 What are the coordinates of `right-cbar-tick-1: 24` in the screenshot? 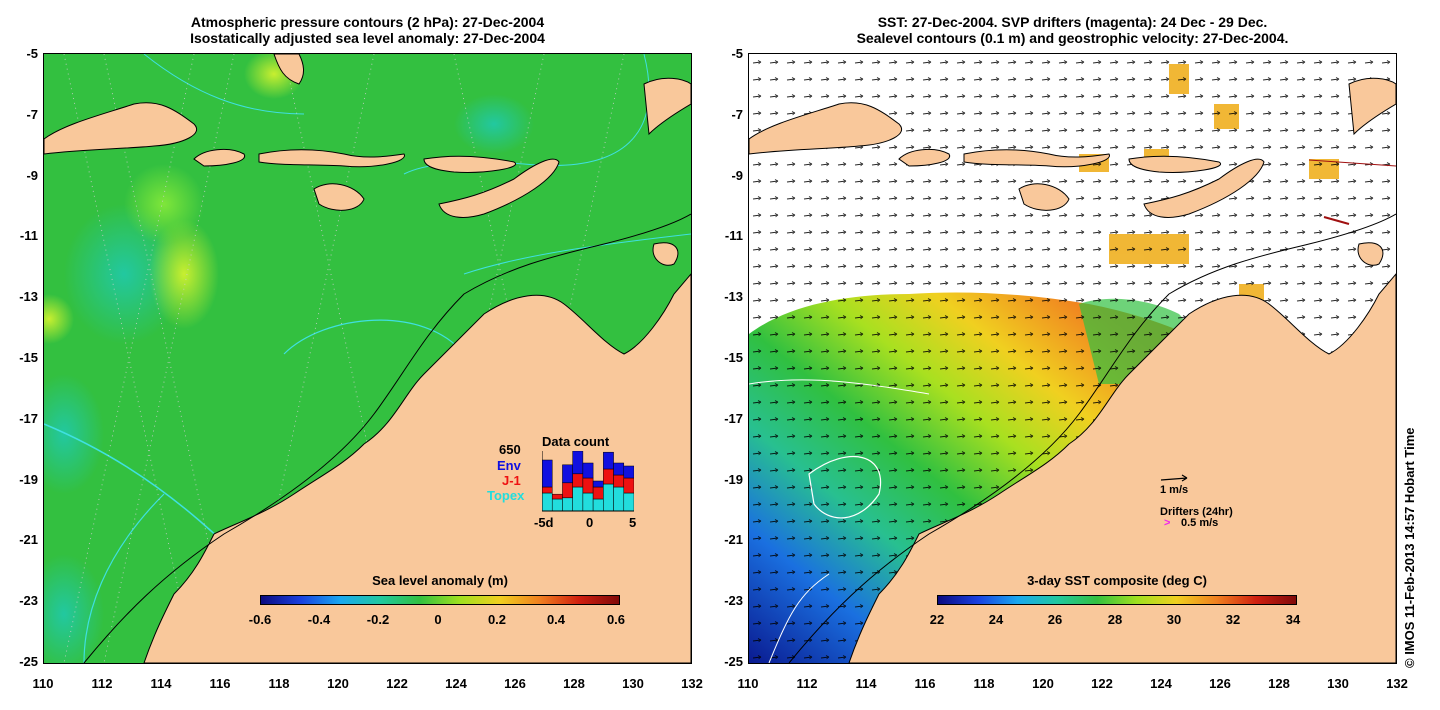 It's located at (996, 619).